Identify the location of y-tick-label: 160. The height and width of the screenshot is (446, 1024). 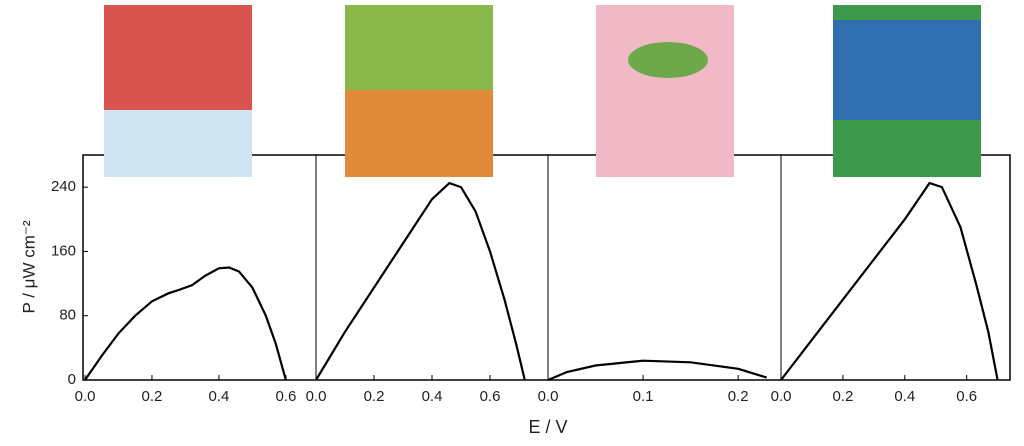
(63, 250).